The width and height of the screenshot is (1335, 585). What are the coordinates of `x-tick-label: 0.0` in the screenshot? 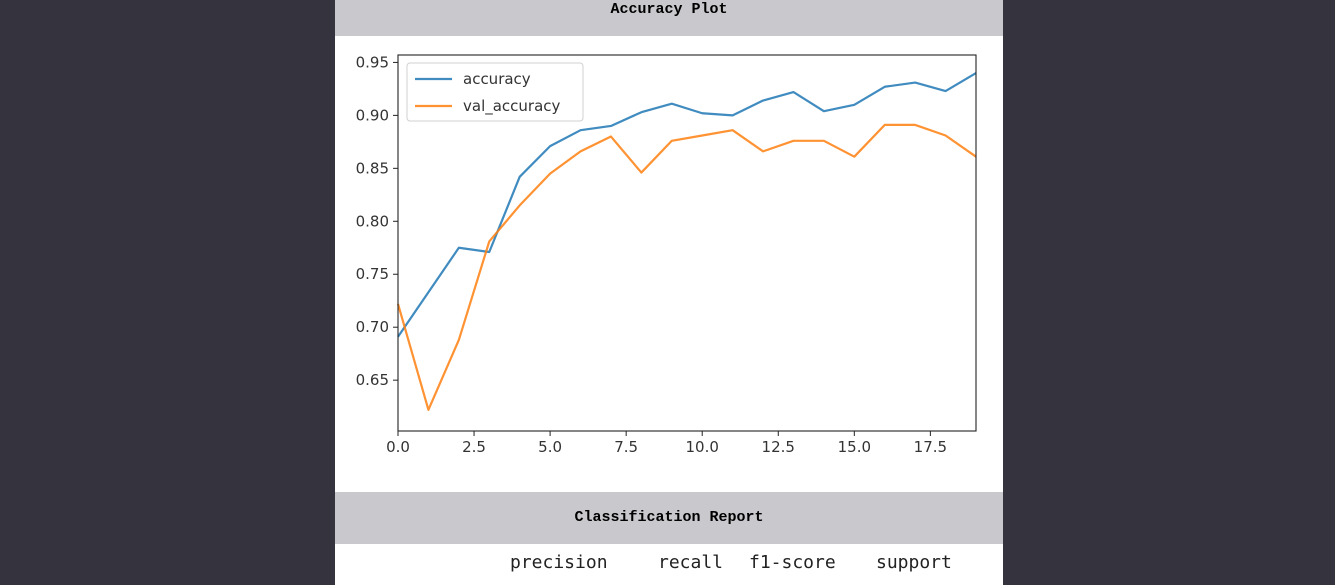 It's located at (398, 447).